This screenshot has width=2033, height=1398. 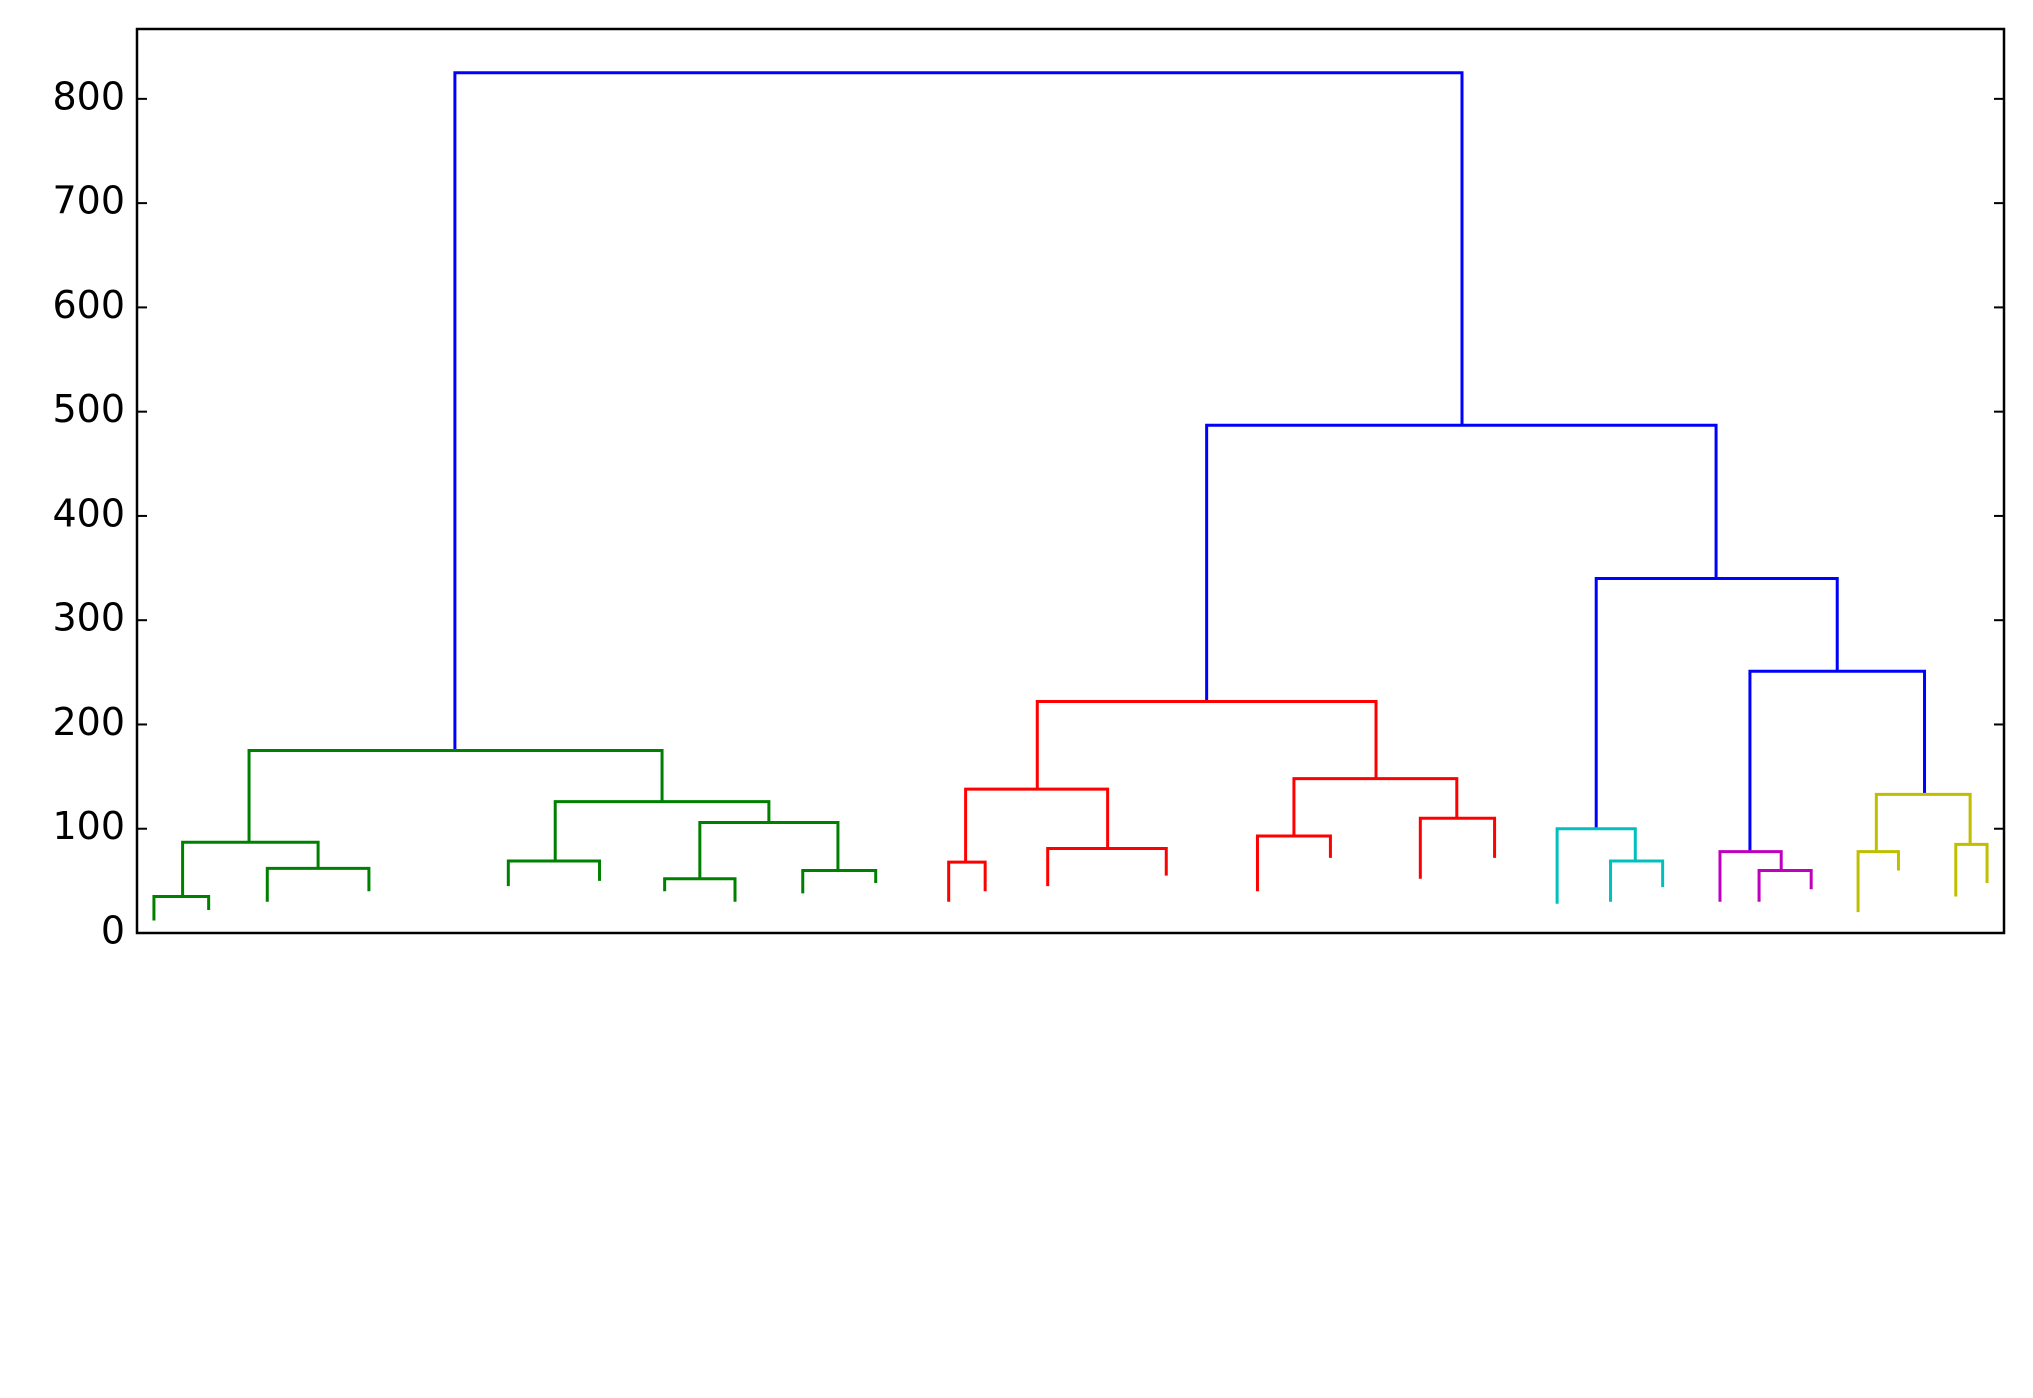 What do you see at coordinates (88, 409) in the screenshot?
I see `y-tick-label: 500` at bounding box center [88, 409].